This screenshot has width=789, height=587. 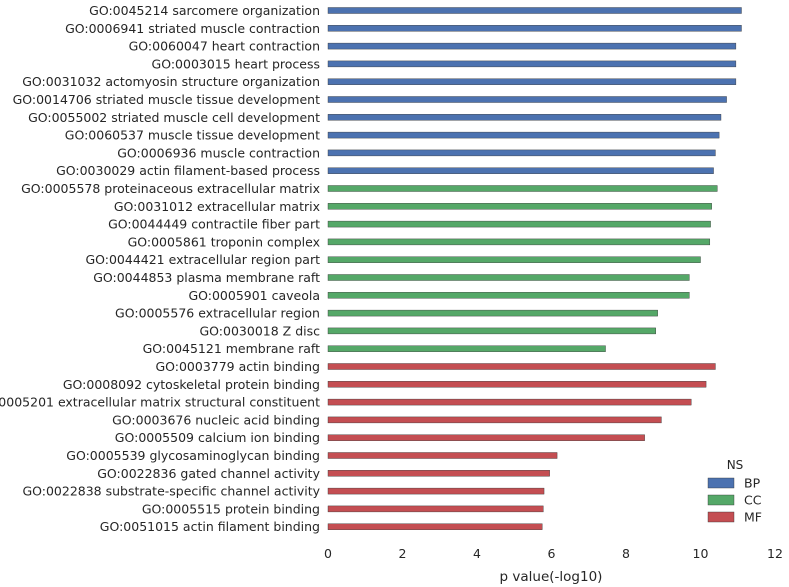 I want to click on legend-swatch-cc, so click(x=721, y=500).